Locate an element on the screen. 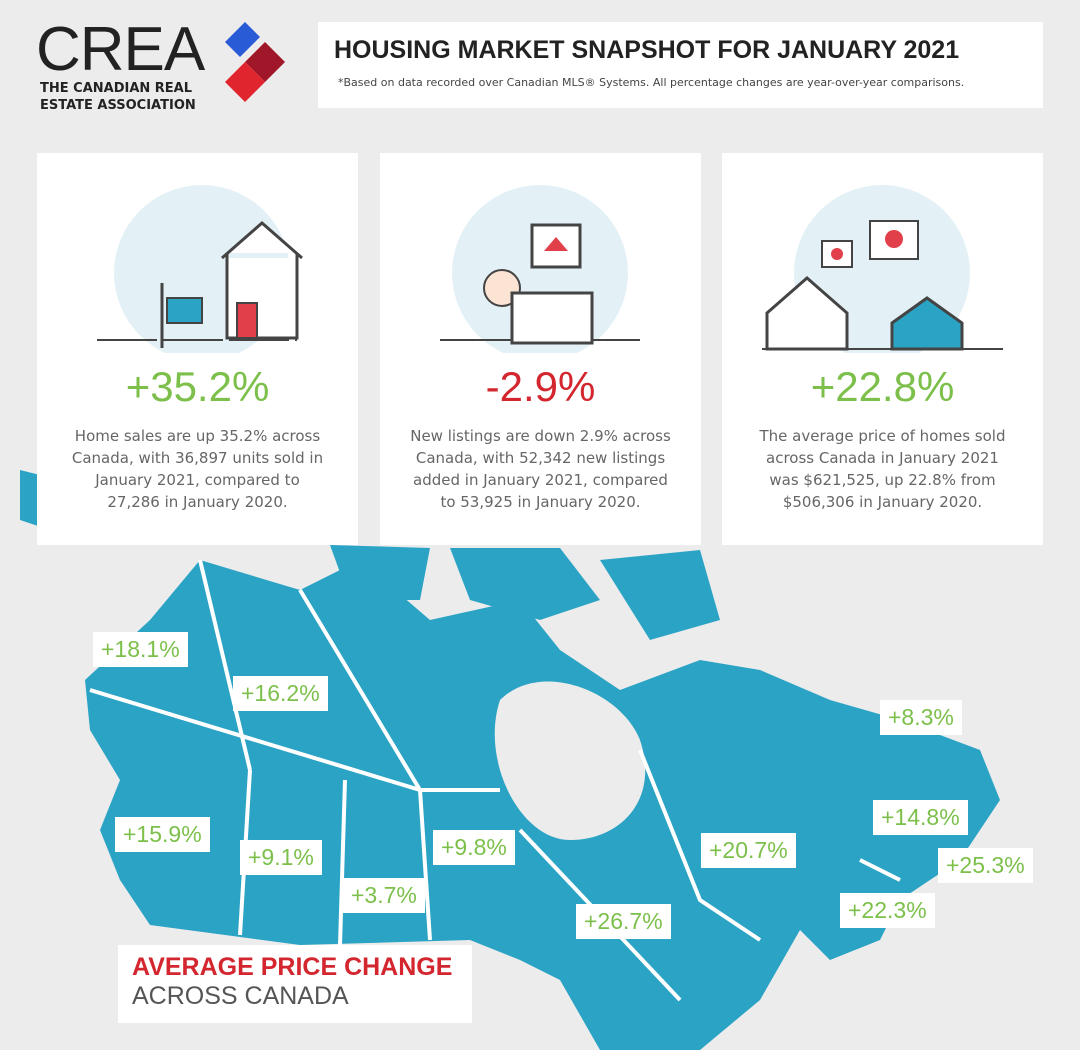 Image resolution: width=1080 pixels, height=1050 pixels. map-legend: AVERAGE PRICE CHANGE ACROSS CANADA is located at coordinates (295, 984).